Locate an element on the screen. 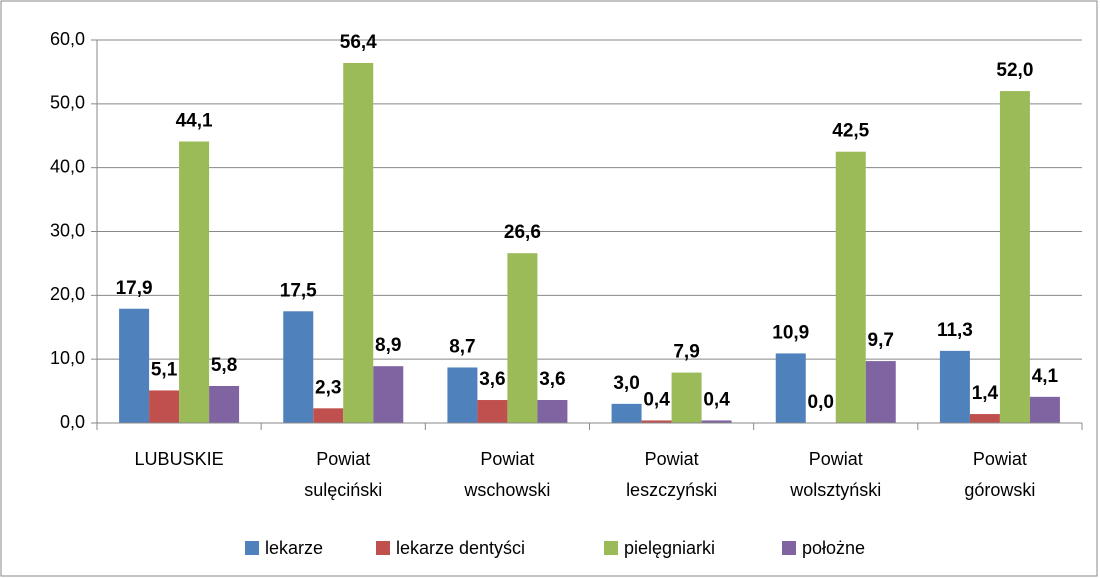  y-tick-label: 40,0 is located at coordinates (67, 166).